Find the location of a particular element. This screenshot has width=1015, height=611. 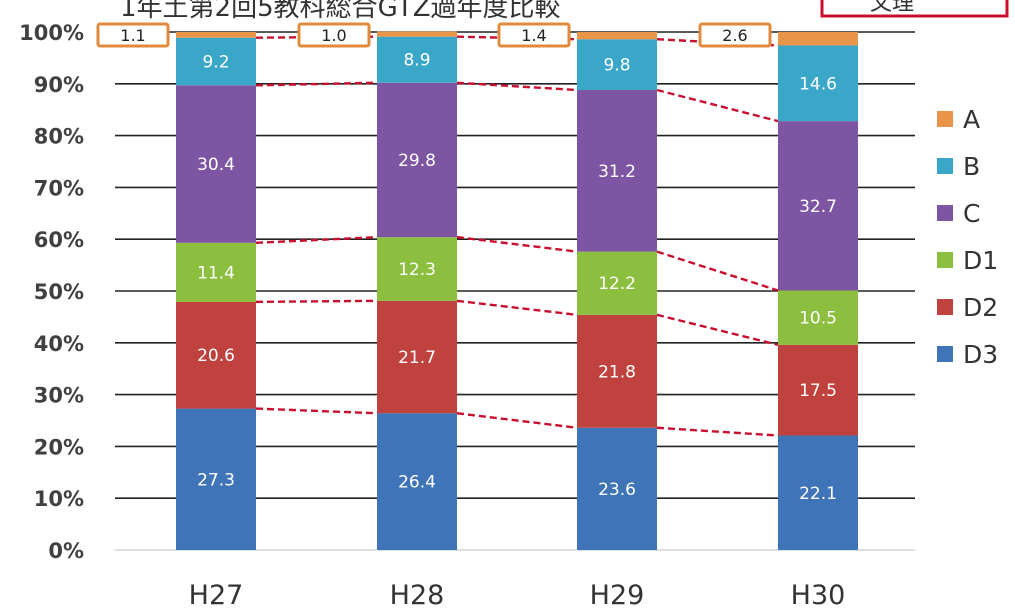

data-label: 23.6 is located at coordinates (617, 490).